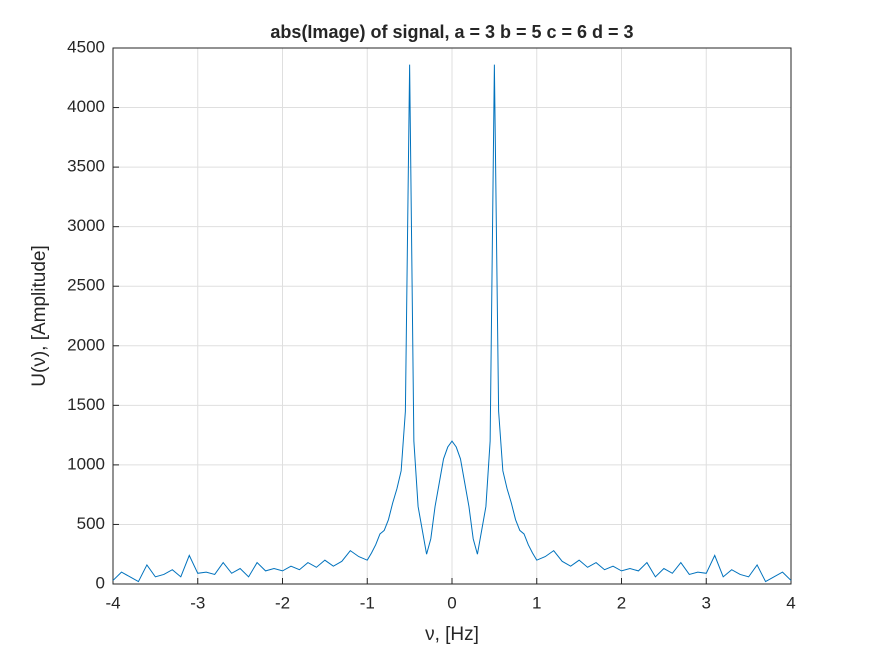  What do you see at coordinates (112, 602) in the screenshot?
I see `x-tick-label: -4` at bounding box center [112, 602].